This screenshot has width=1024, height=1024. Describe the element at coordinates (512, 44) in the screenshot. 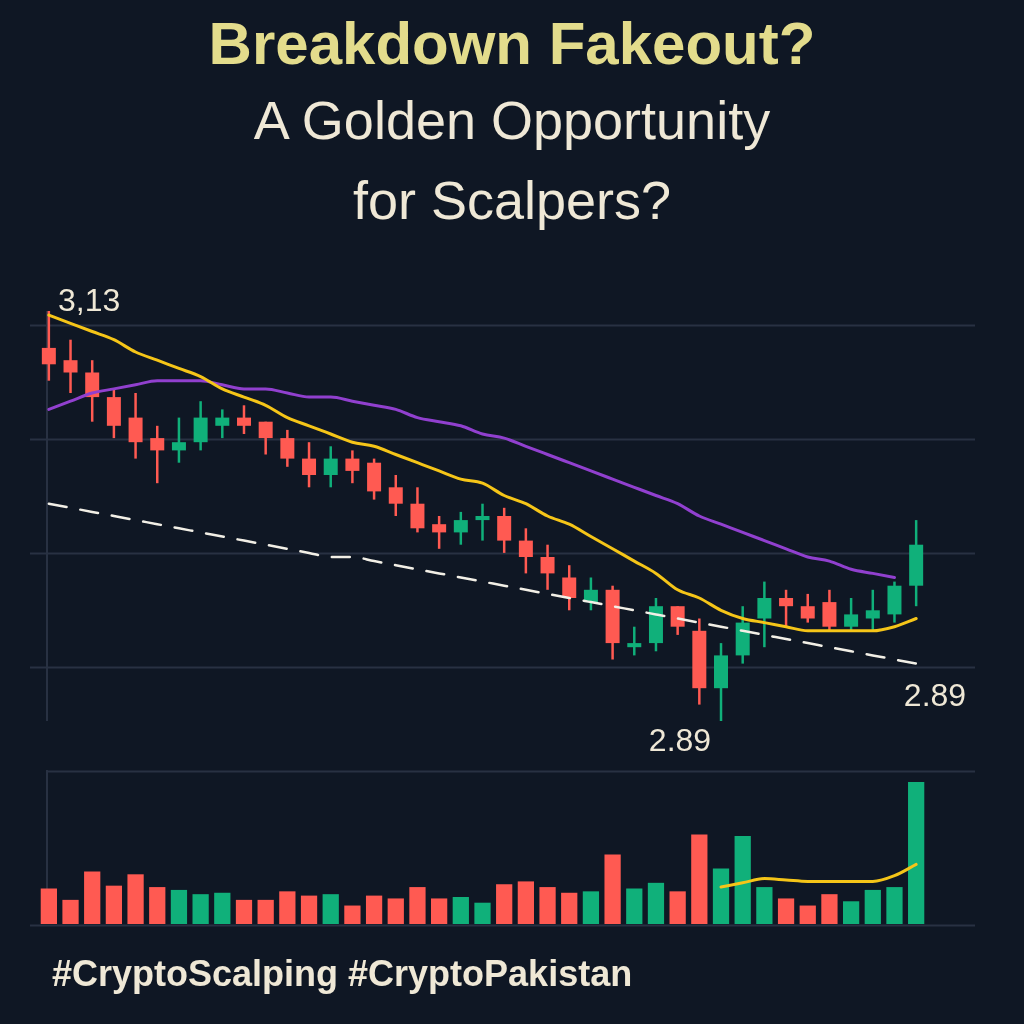

I see `chart-title: Breakdown Fakeout?` at that location.